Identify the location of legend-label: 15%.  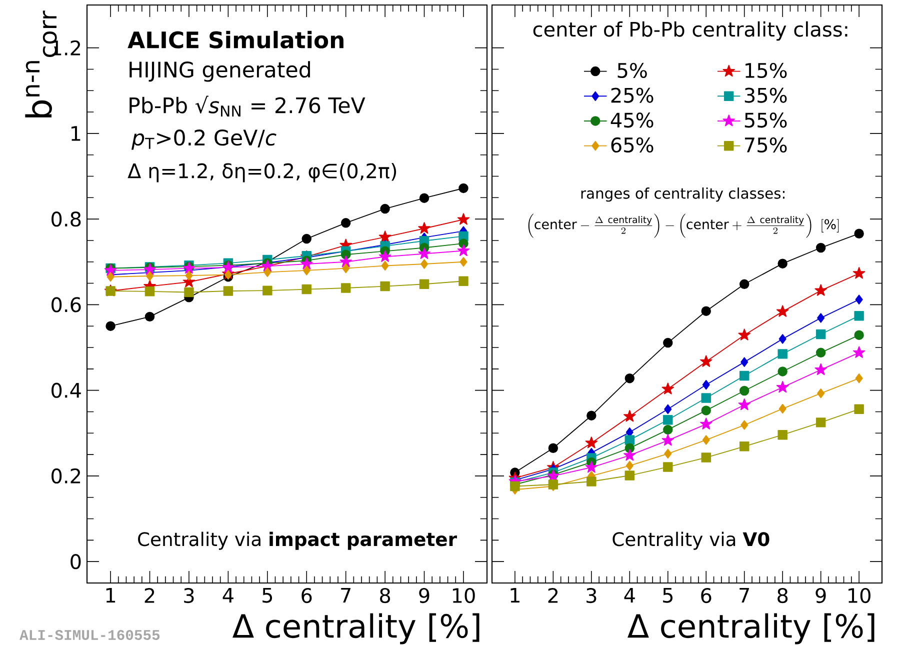
(766, 70).